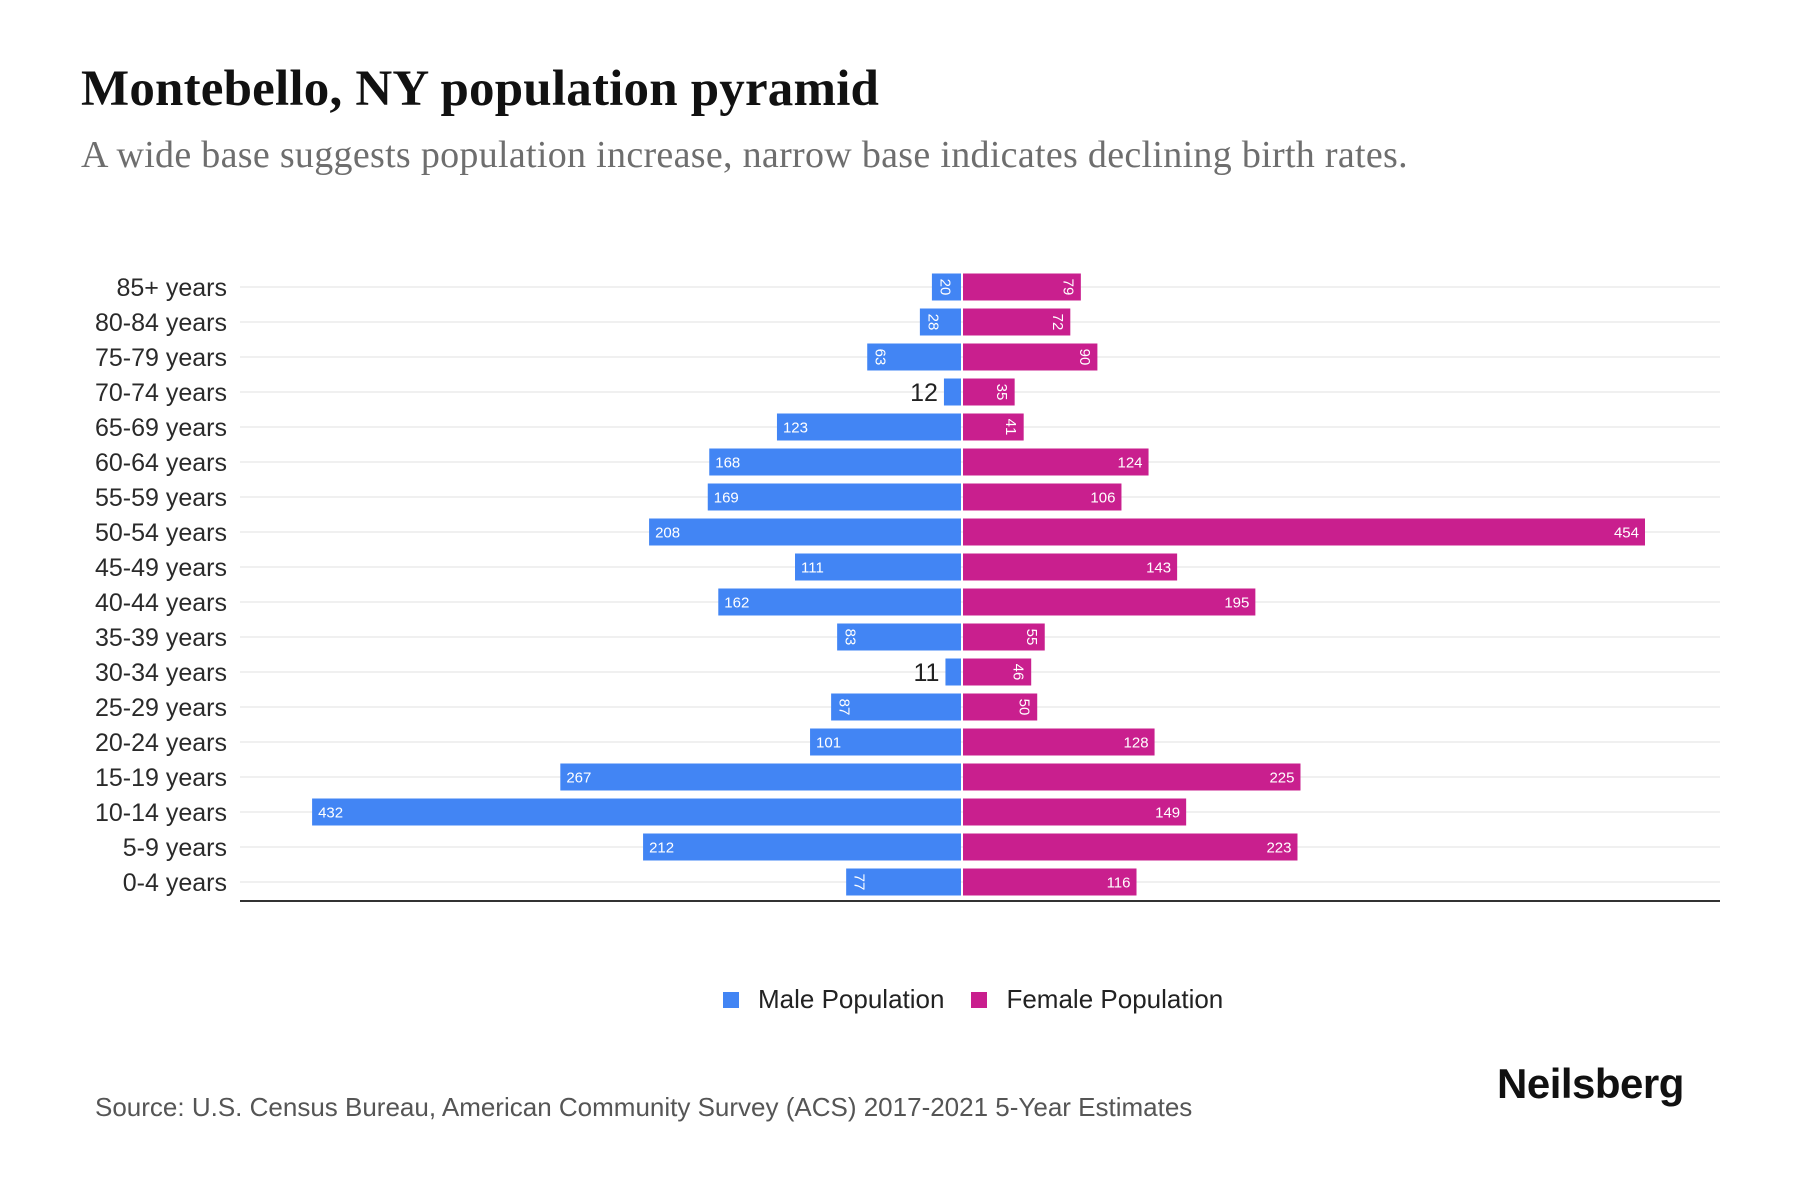 This screenshot has height=1200, width=1800. I want to click on y-tick-label: 20-24 years, so click(161, 743).